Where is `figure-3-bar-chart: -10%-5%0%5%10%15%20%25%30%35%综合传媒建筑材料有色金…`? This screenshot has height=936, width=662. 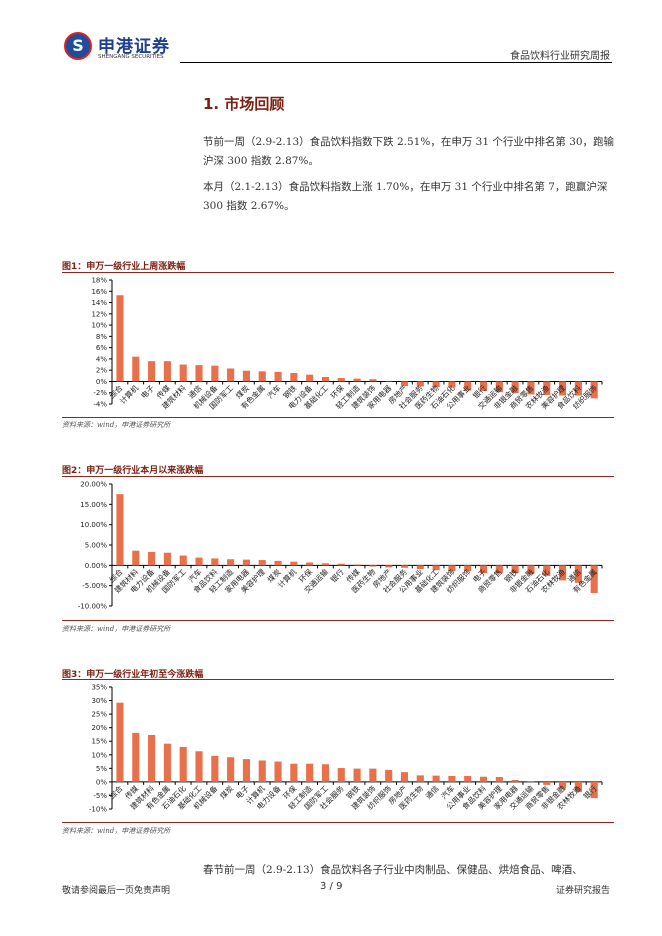 figure-3-bar-chart: -10%-5%0%5%10%15%20%25%30%35%综合传媒建筑材料有色金… is located at coordinates (346, 749).